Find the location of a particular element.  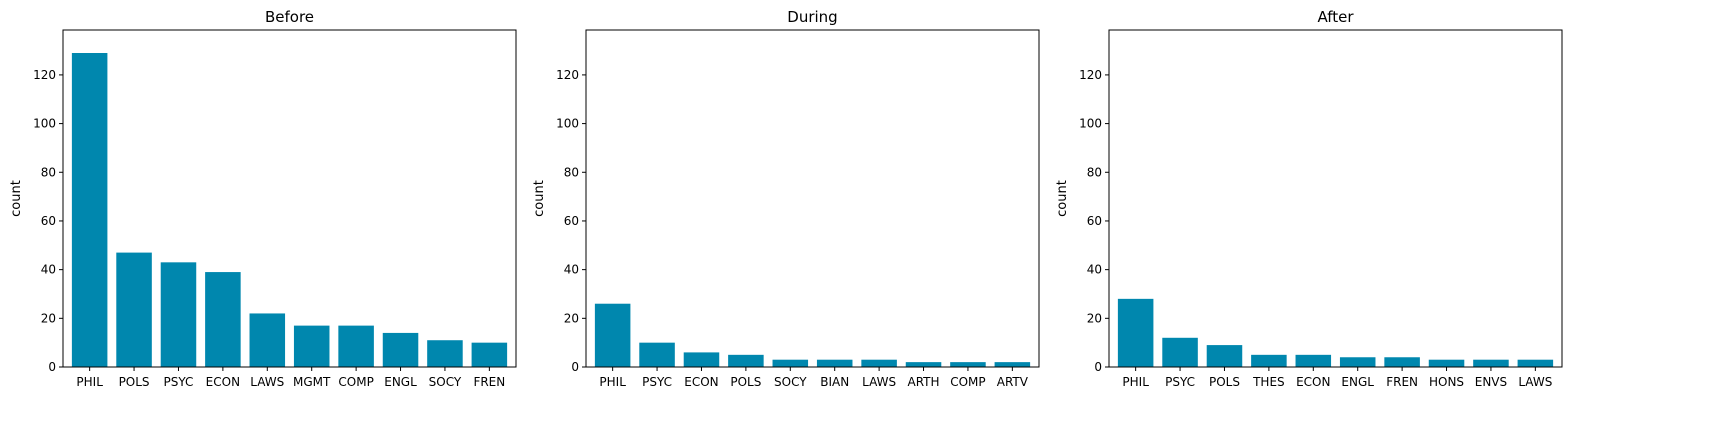

x-tick-label: HONS is located at coordinates (1446, 382).